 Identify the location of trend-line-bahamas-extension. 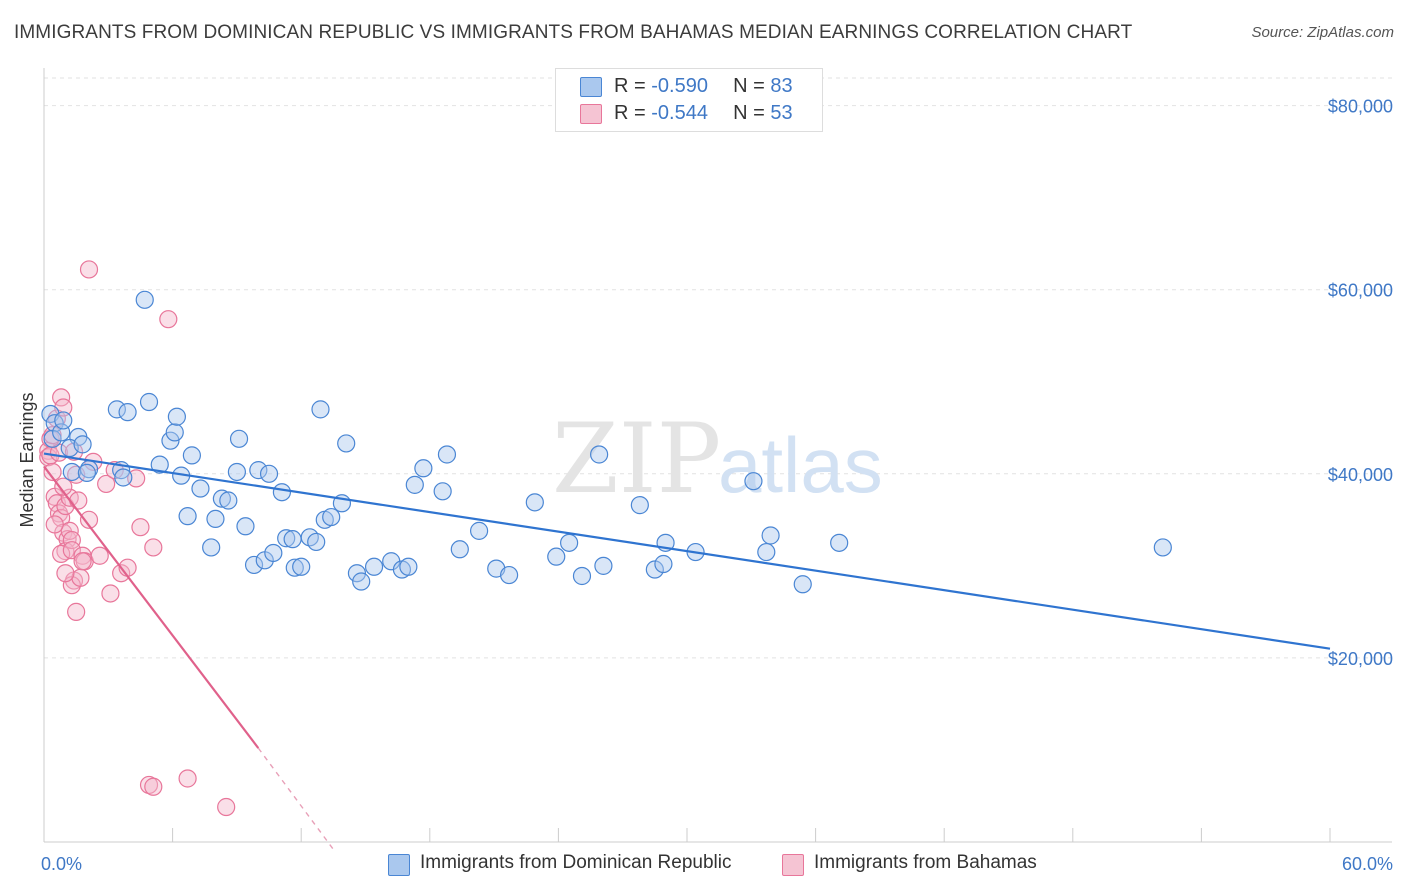
(295, 798).